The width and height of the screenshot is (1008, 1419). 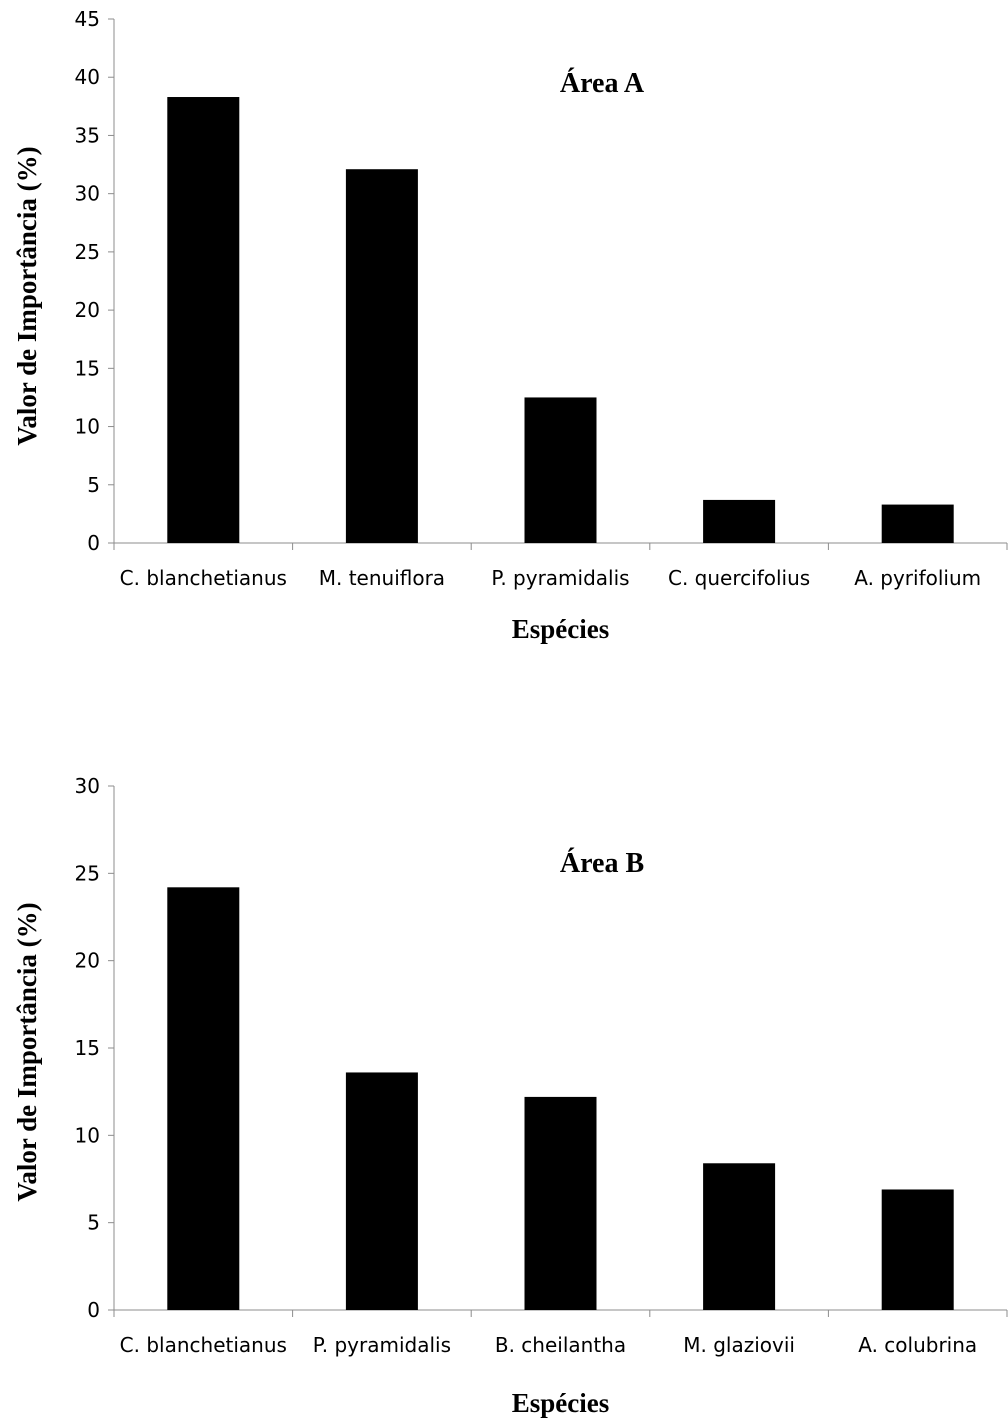 I want to click on x-category-label: M. glaziovii, so click(x=739, y=1345).